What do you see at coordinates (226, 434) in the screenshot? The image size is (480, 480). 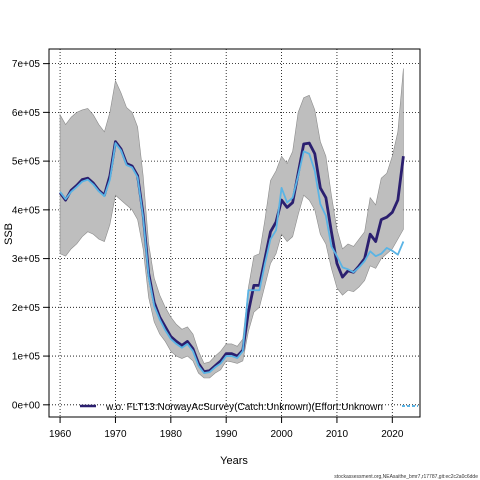 I see `x-tick-label: 1990` at bounding box center [226, 434].